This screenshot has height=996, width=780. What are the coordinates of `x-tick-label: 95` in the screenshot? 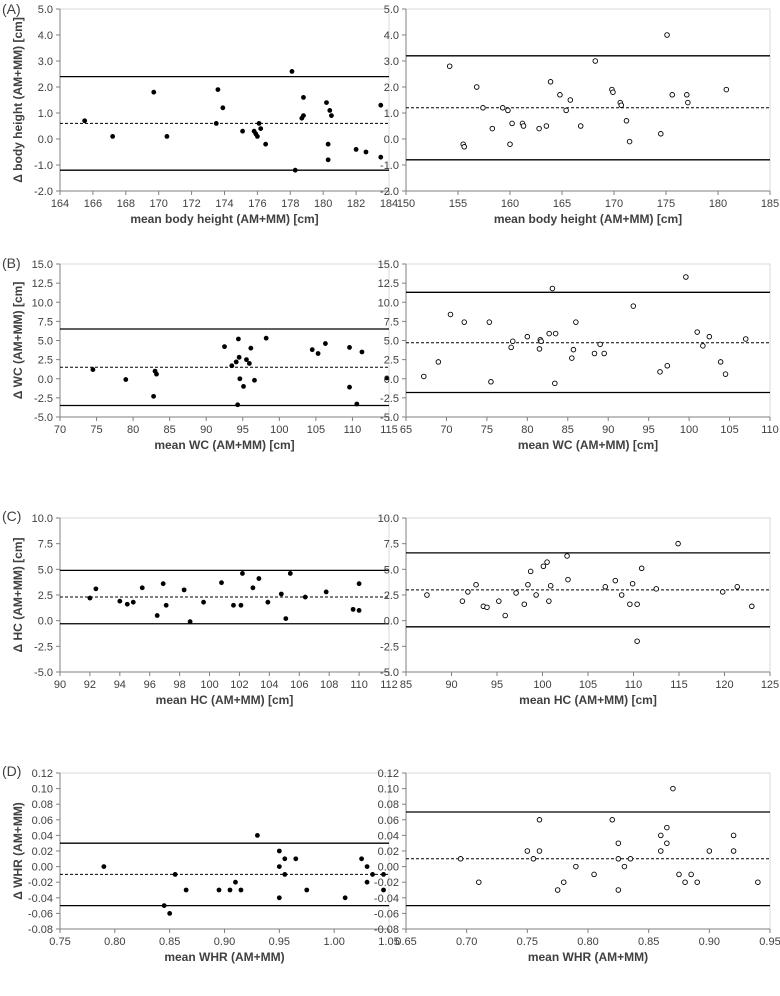 It's located at (497, 685).